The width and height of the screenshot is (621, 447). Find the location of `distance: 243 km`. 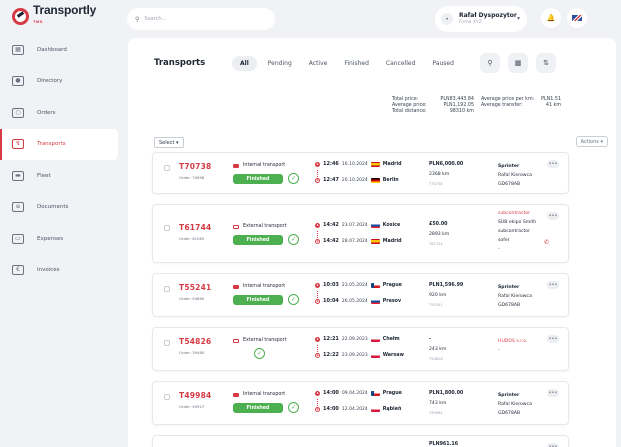

distance: 243 km is located at coordinates (438, 349).